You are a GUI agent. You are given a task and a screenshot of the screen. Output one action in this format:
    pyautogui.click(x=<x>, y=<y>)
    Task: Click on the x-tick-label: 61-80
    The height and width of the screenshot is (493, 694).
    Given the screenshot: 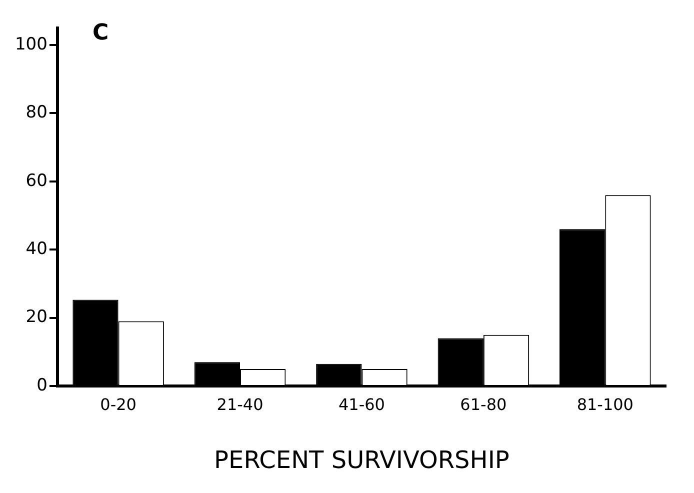 What is the action you would take?
    pyautogui.click(x=483, y=404)
    